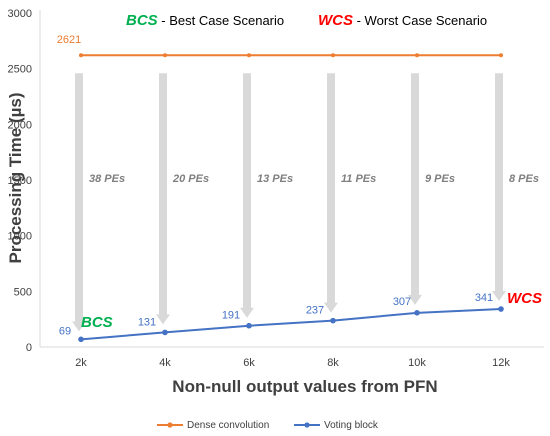  Describe the element at coordinates (275, 179) in the screenshot. I see `pe-count-label: 13 PEs` at that location.